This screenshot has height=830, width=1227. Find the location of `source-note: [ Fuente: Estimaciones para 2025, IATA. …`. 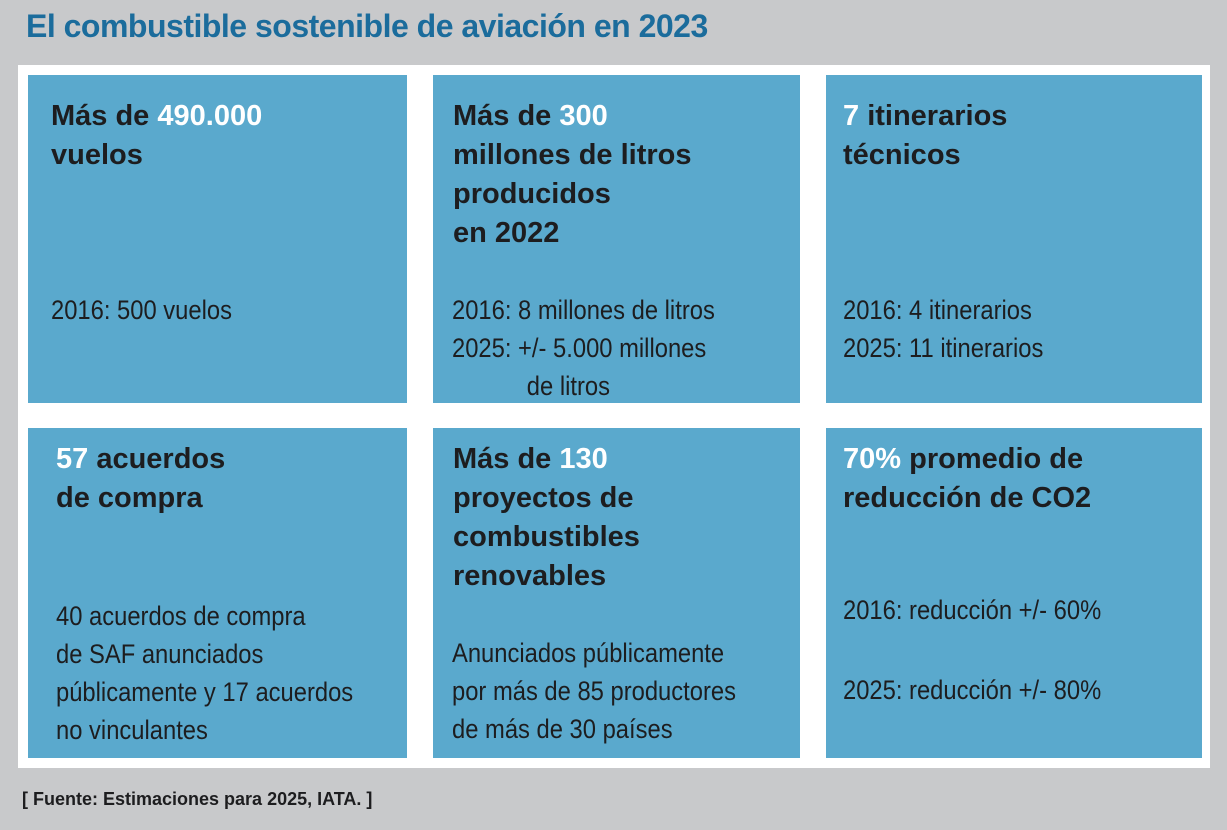

source-note: [ Fuente: Estimaciones para 2025, IATA. … is located at coordinates (197, 799).